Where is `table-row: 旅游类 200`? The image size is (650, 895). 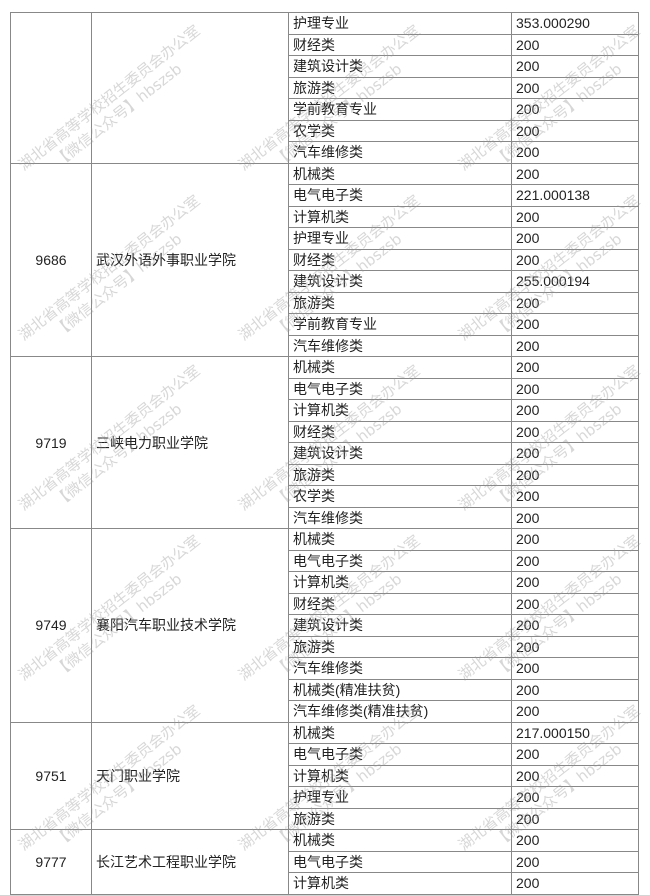 table-row: 旅游类 200 is located at coordinates (325, 474).